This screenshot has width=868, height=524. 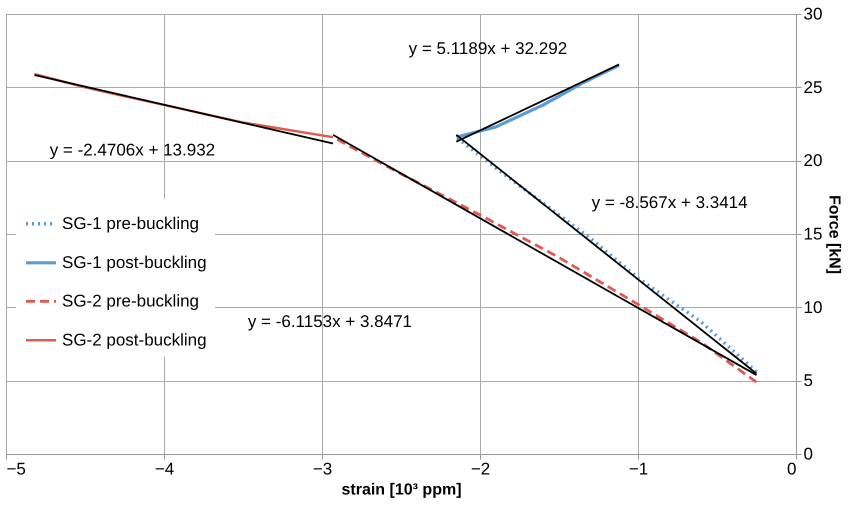 What do you see at coordinates (670, 202) in the screenshot?
I see `annotation: y = -8.567x + 3.3414` at bounding box center [670, 202].